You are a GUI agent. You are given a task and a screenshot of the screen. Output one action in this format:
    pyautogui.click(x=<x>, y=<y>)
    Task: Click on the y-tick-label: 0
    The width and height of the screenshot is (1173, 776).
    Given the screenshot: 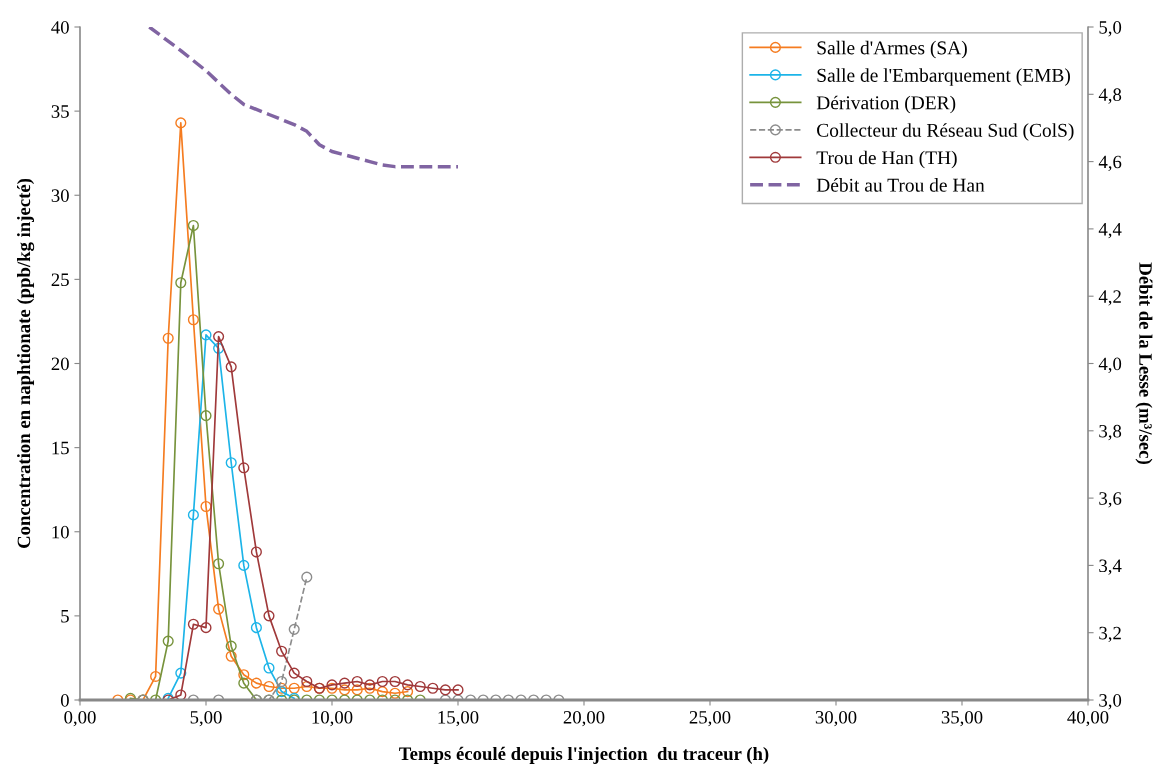 What is the action you would take?
    pyautogui.click(x=64, y=700)
    